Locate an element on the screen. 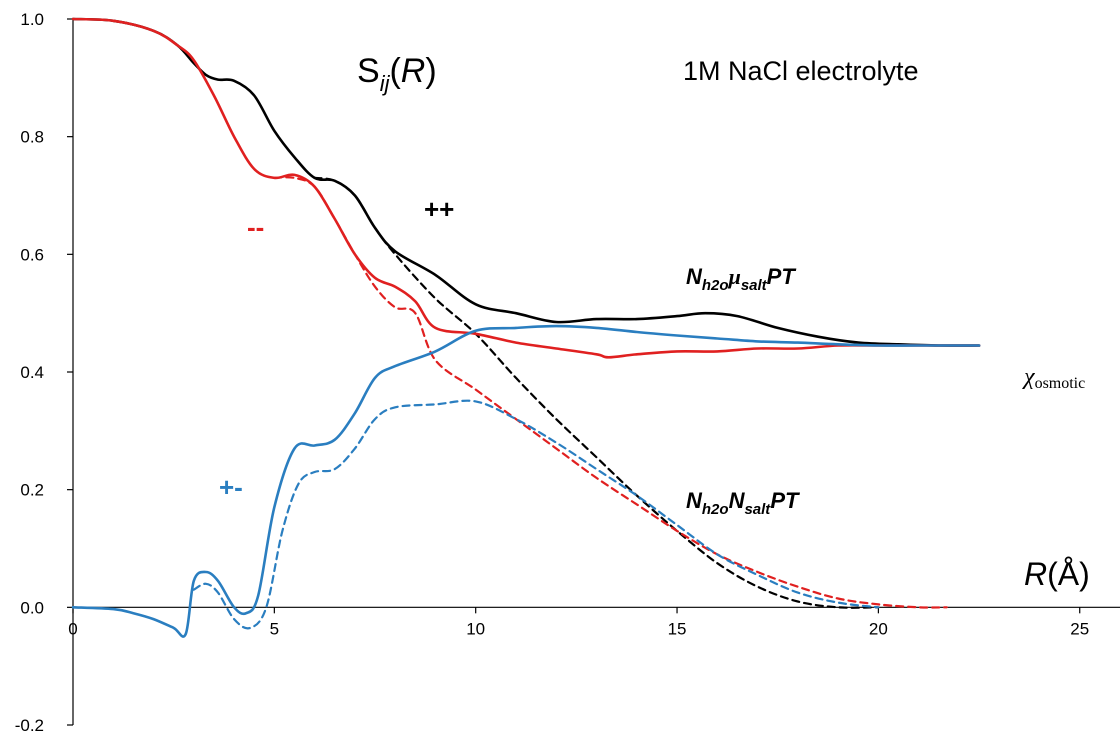 The width and height of the screenshot is (1120, 737). x-axis: 0510152025 is located at coordinates (594, 622).